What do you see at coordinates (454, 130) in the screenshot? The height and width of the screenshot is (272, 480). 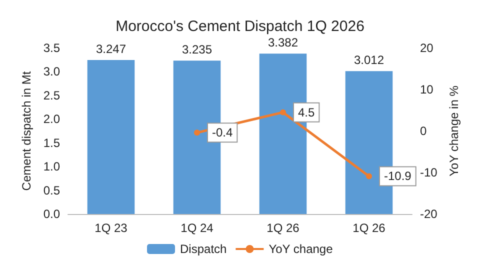 I see `y2-axis-title: YoY change in %` at bounding box center [454, 130].